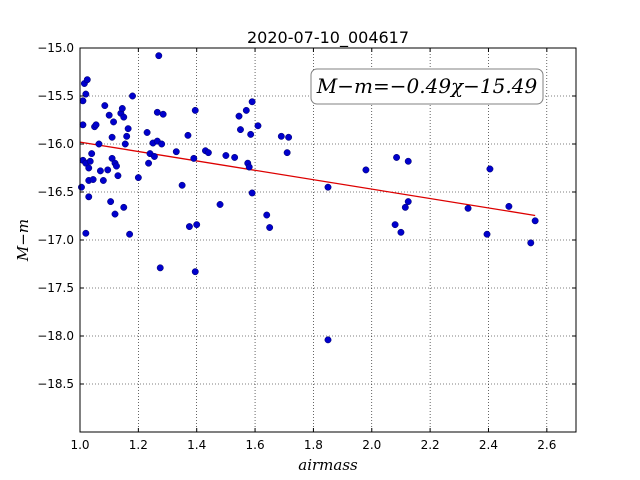 Image resolution: width=640 pixels, height=480 pixels. Describe the element at coordinates (55, 48) in the screenshot. I see `y-tick-label: −15.0` at that location.